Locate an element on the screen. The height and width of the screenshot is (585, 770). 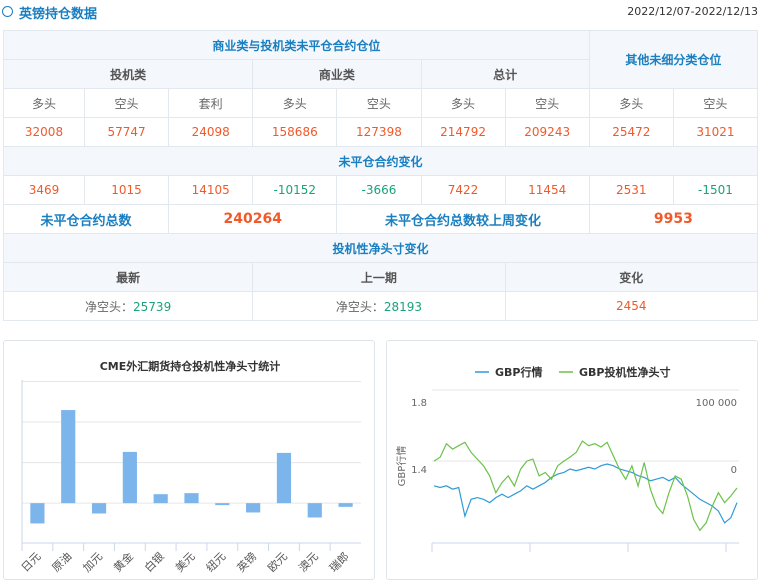
cell: -3666 is located at coordinates (379, 190).